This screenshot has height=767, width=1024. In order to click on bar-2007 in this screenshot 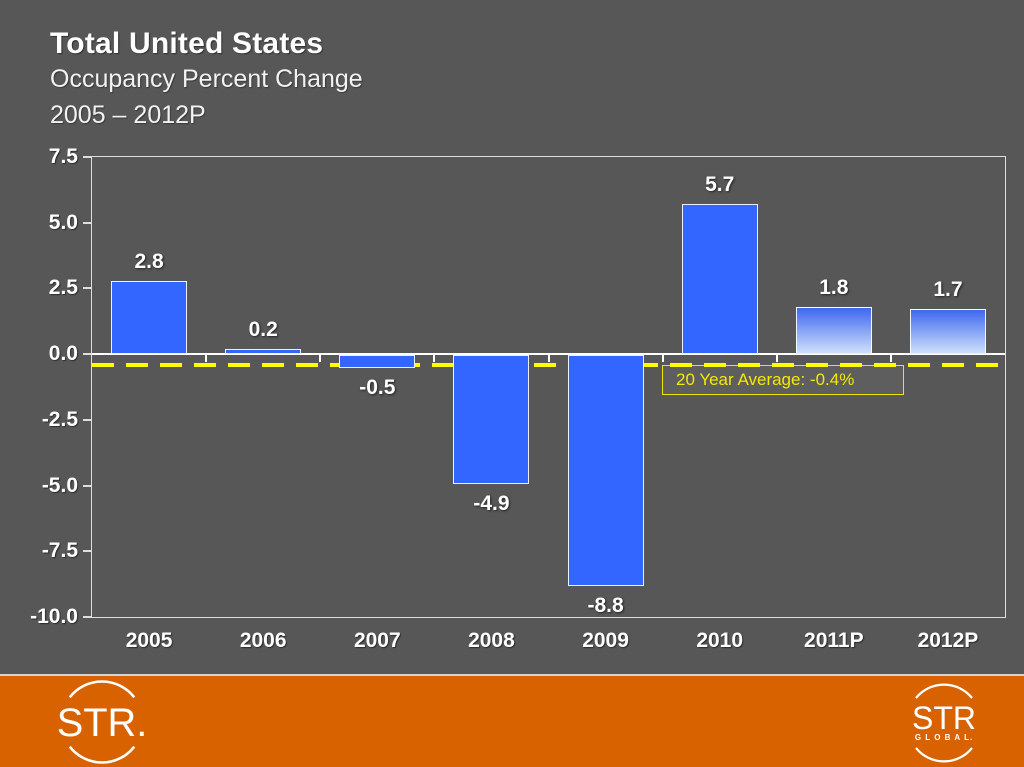, I will do `click(377, 362)`.